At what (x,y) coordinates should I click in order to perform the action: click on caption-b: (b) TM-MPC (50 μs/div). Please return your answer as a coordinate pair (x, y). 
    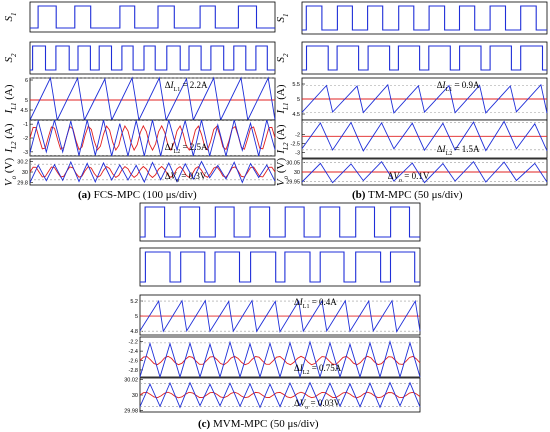
    Looking at the image, I should click on (407, 195).